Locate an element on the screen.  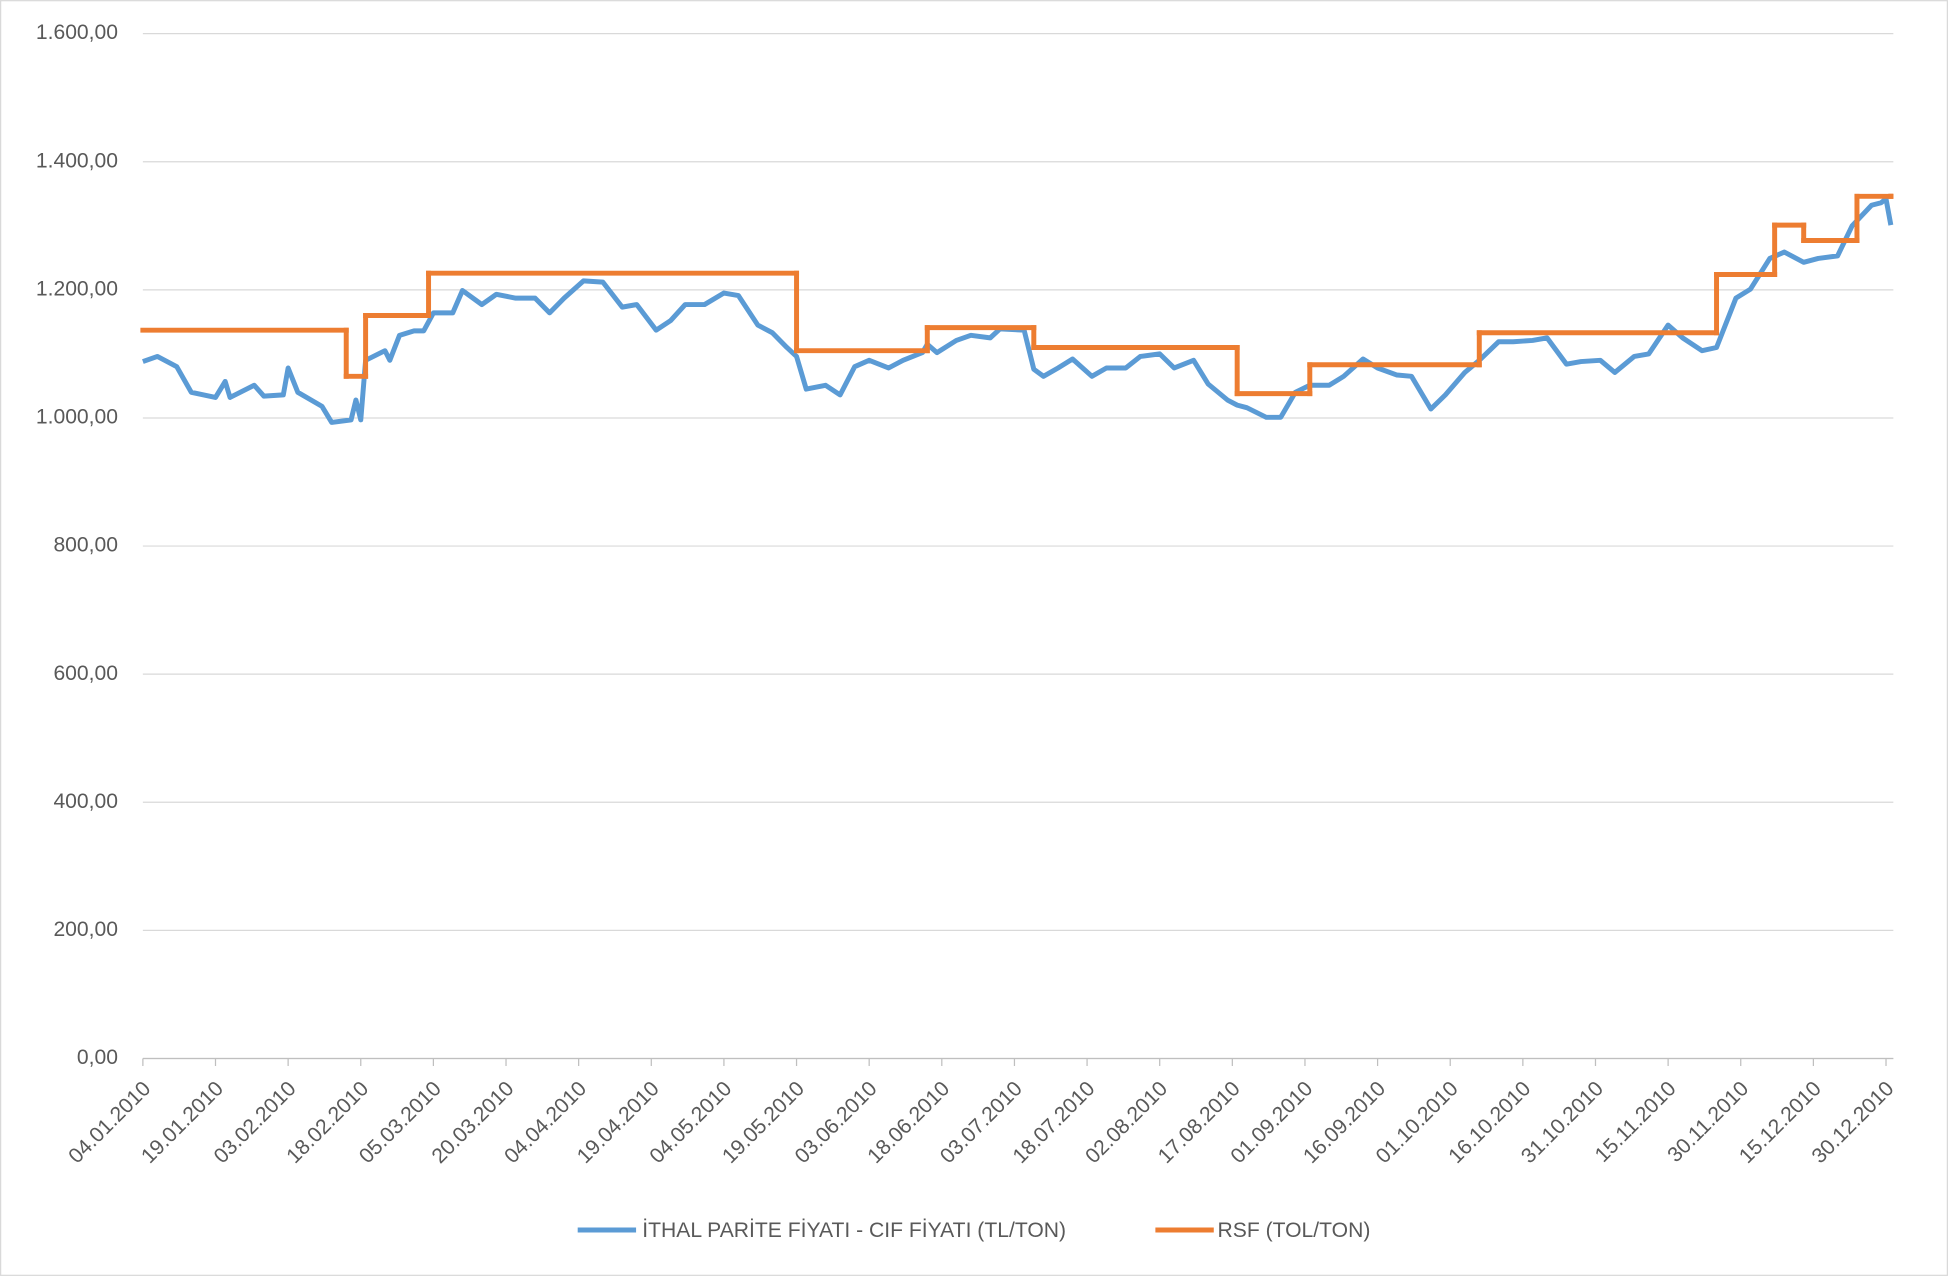
y-tick-label: 1.000,00 is located at coordinates (77, 417).